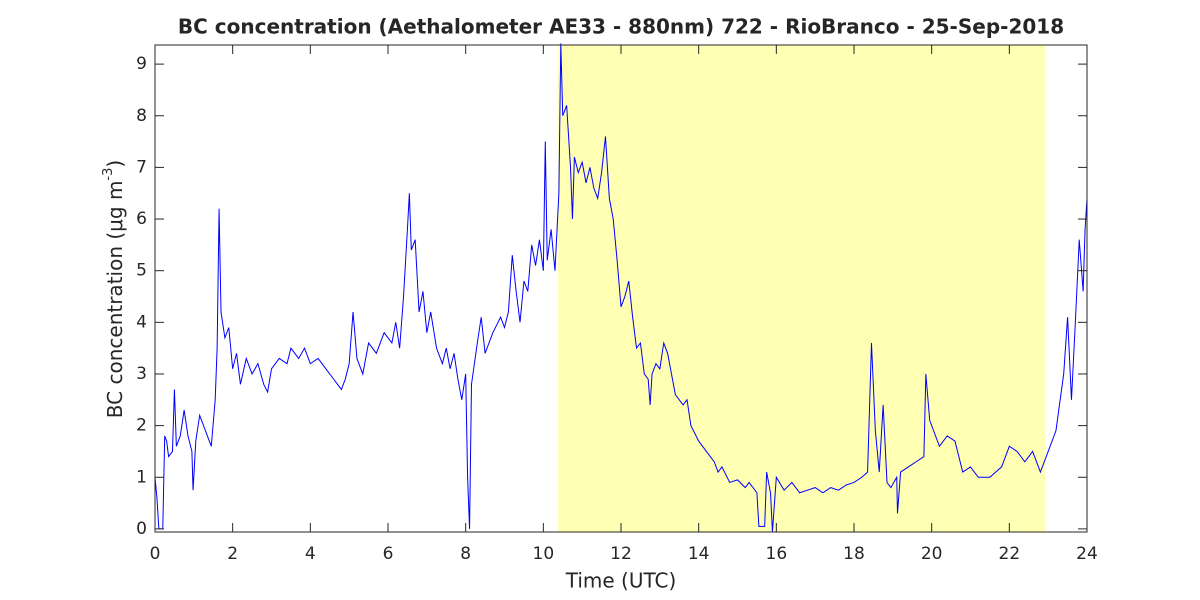 This screenshot has height=600, width=1200. I want to click on y-tick-label: 9, so click(141, 64).